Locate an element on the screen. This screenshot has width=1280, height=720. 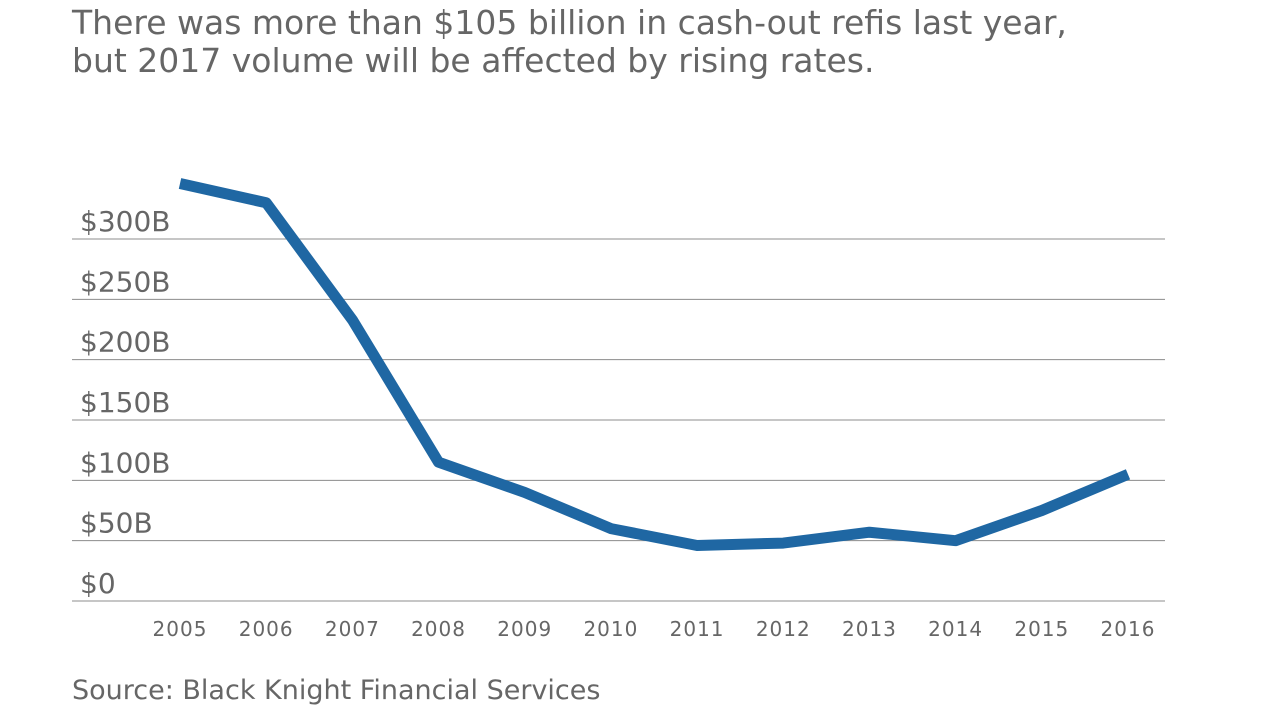
x-tick-label: 2014 is located at coordinates (955, 629).